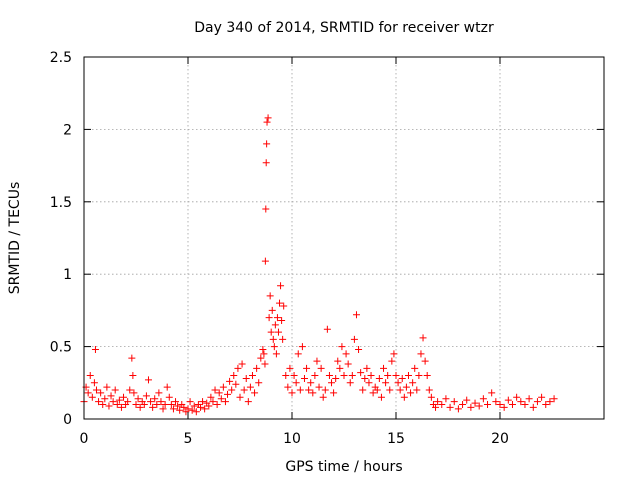 Image resolution: width=640 pixels, height=480 pixels. Describe the element at coordinates (343, 467) in the screenshot. I see `x-axis-label: GPS time / hours` at that location.